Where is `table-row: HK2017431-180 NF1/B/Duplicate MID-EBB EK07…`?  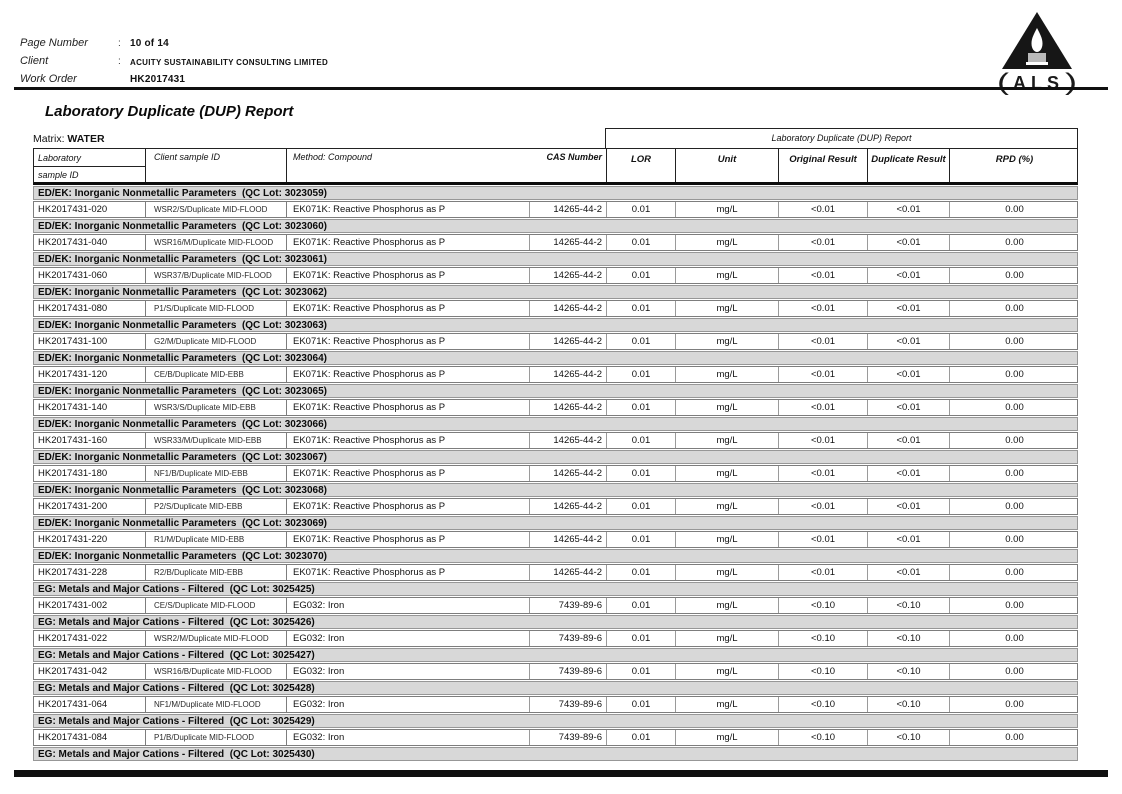
table-row: HK2017431-180 NF1/B/Duplicate MID-EBB EK07… is located at coordinates (555, 473).